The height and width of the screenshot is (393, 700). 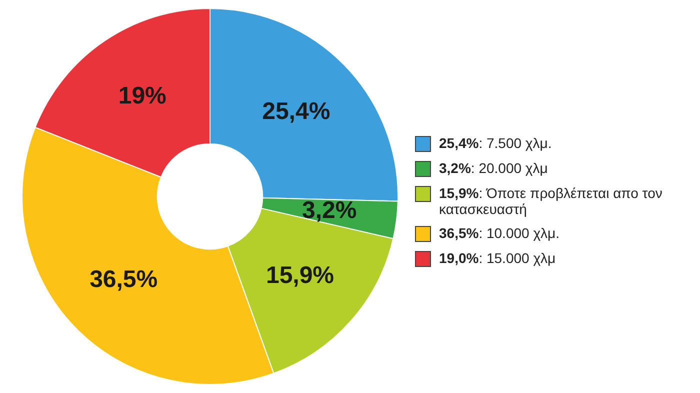 I want to click on legend-label: 19,0%: 15.000 χλμ, so click(x=497, y=258).